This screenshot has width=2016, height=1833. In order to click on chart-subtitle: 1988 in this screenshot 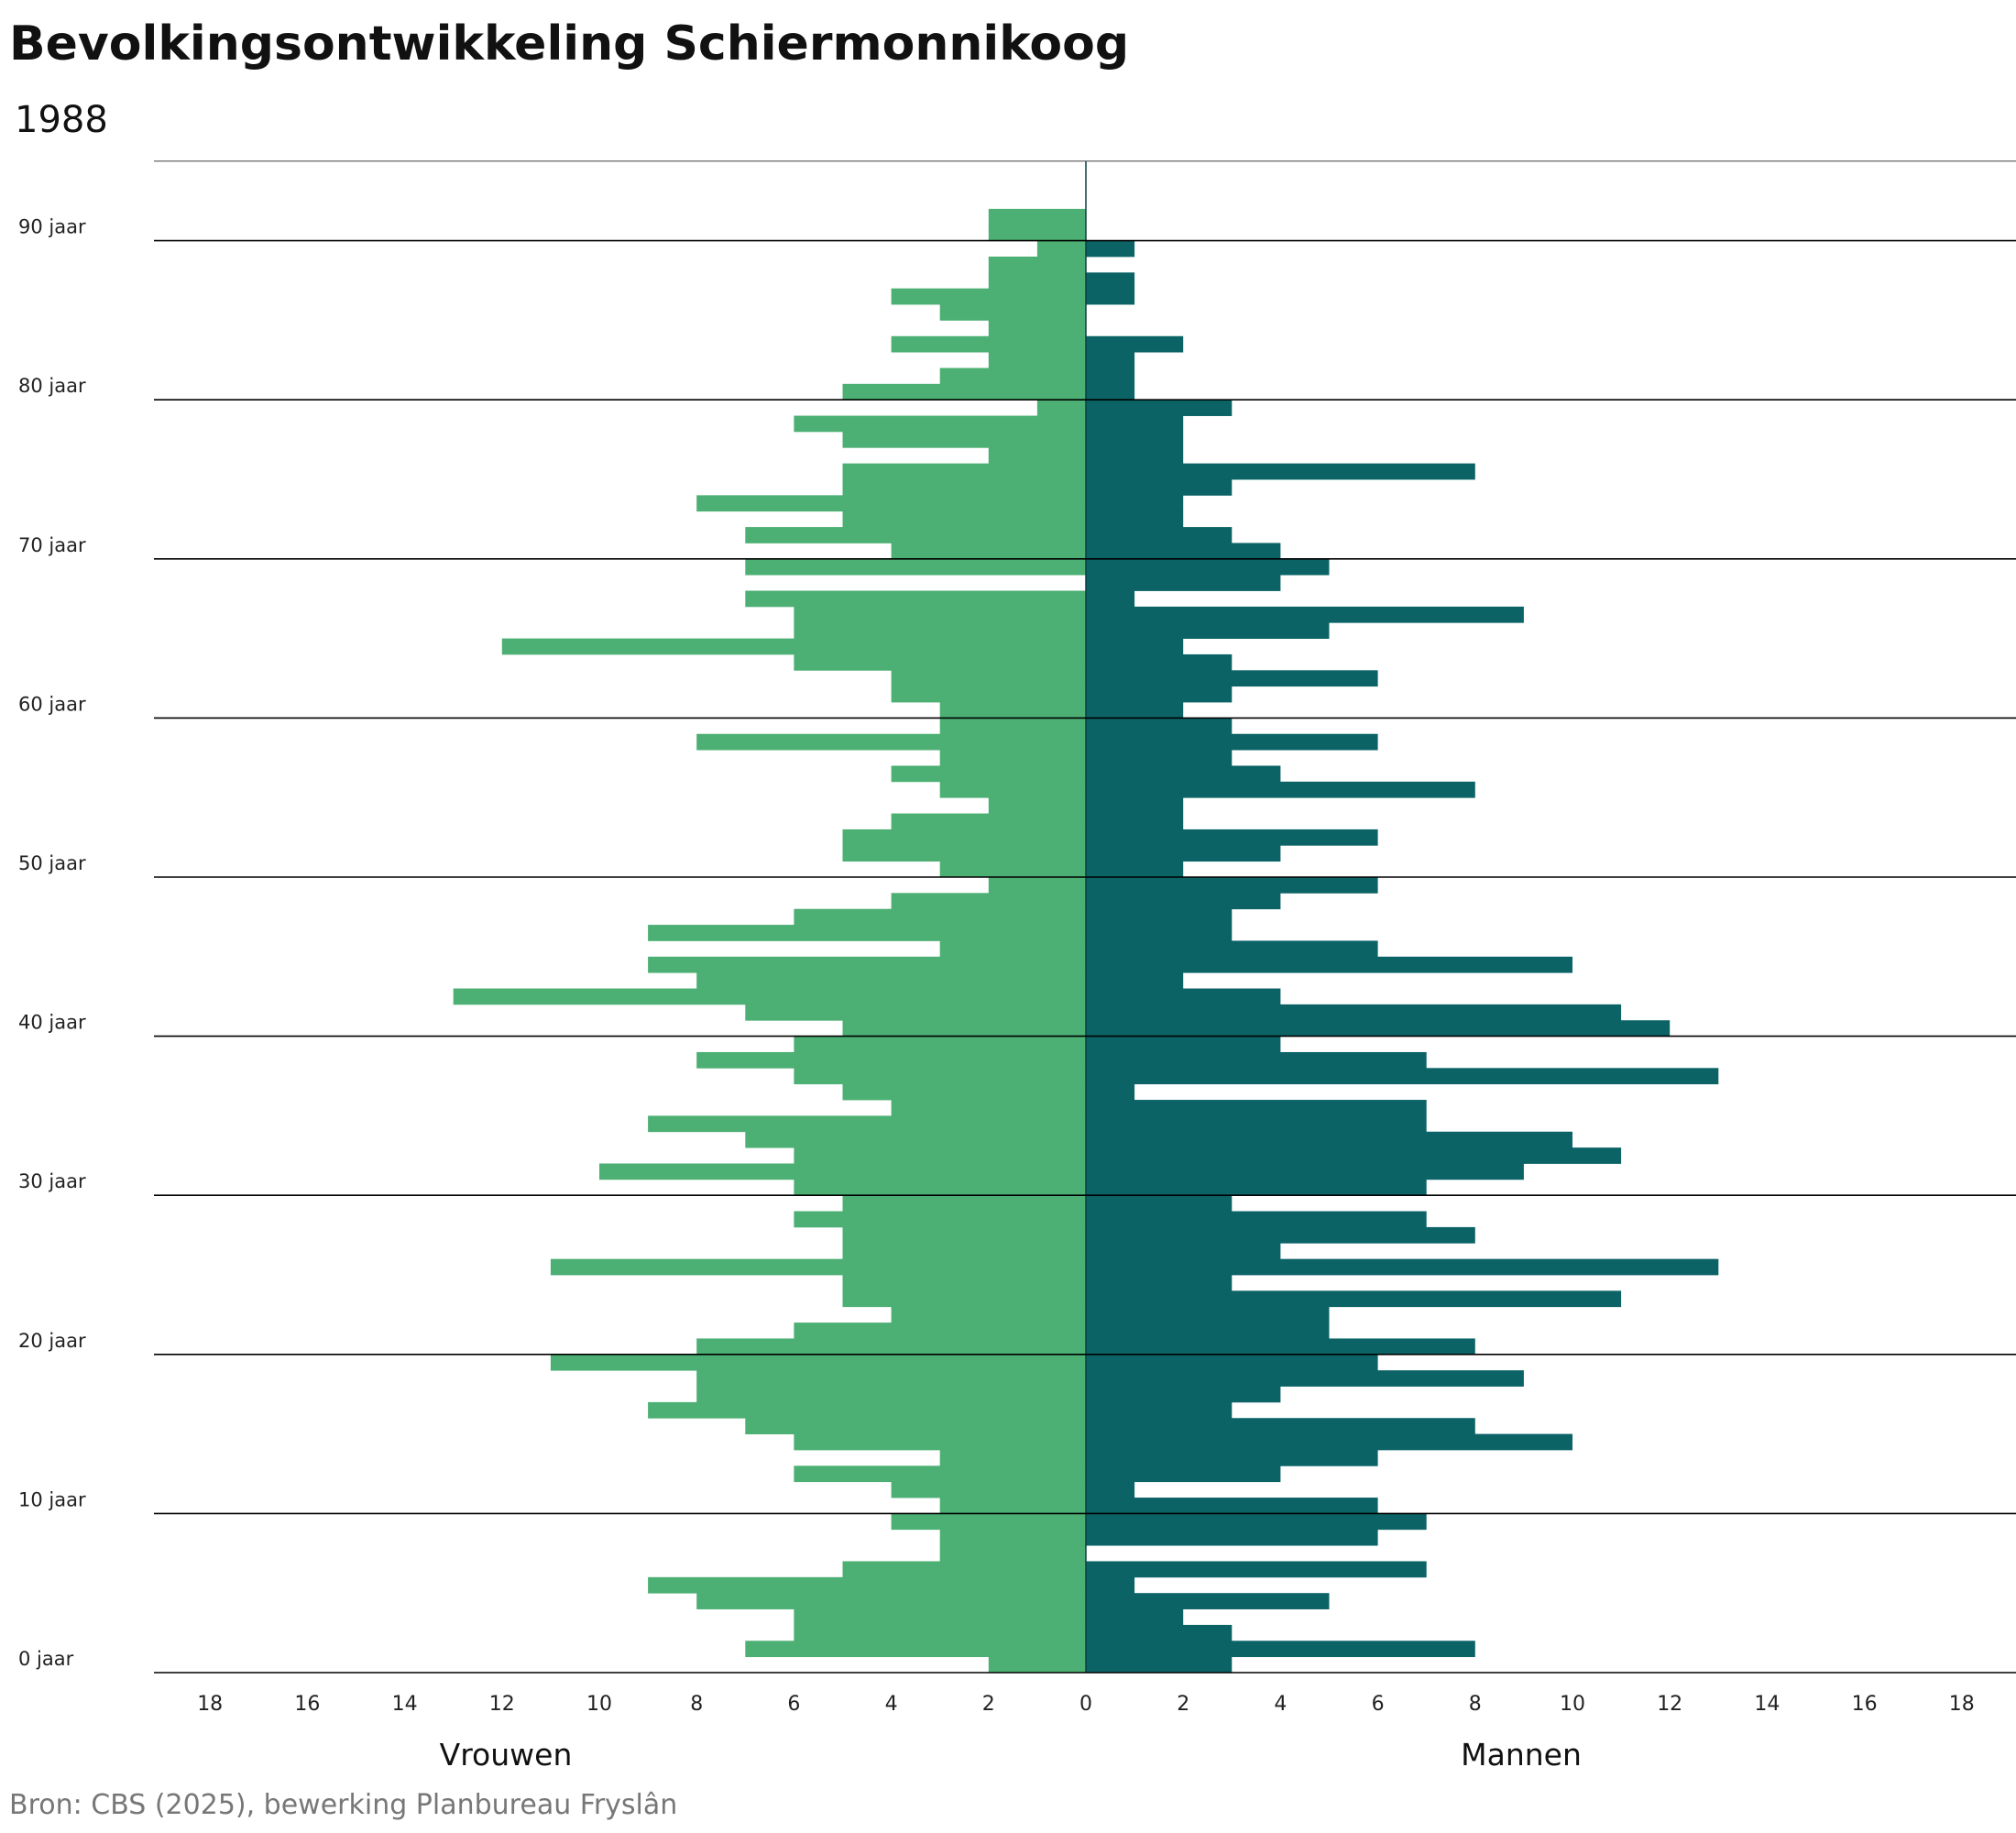, I will do `click(61, 120)`.